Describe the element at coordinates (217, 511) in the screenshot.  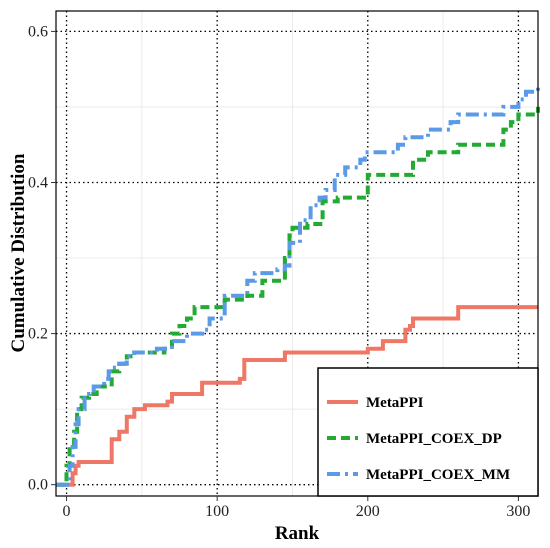
I see `x-tick-label: 100` at that location.